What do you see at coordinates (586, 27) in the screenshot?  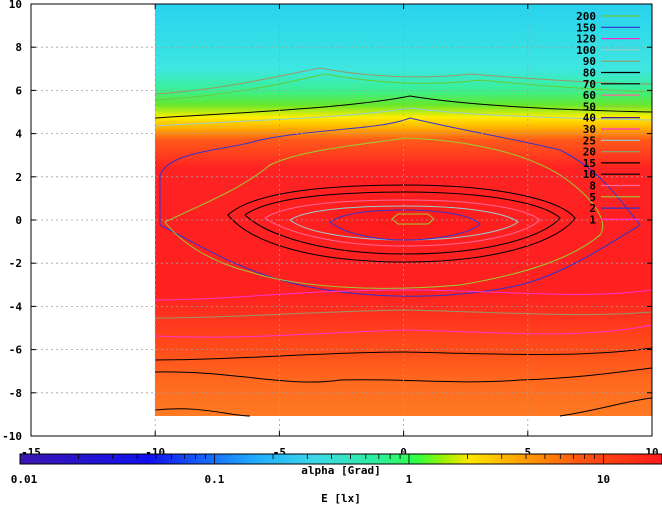 I see `legend-label: 150` at bounding box center [586, 27].